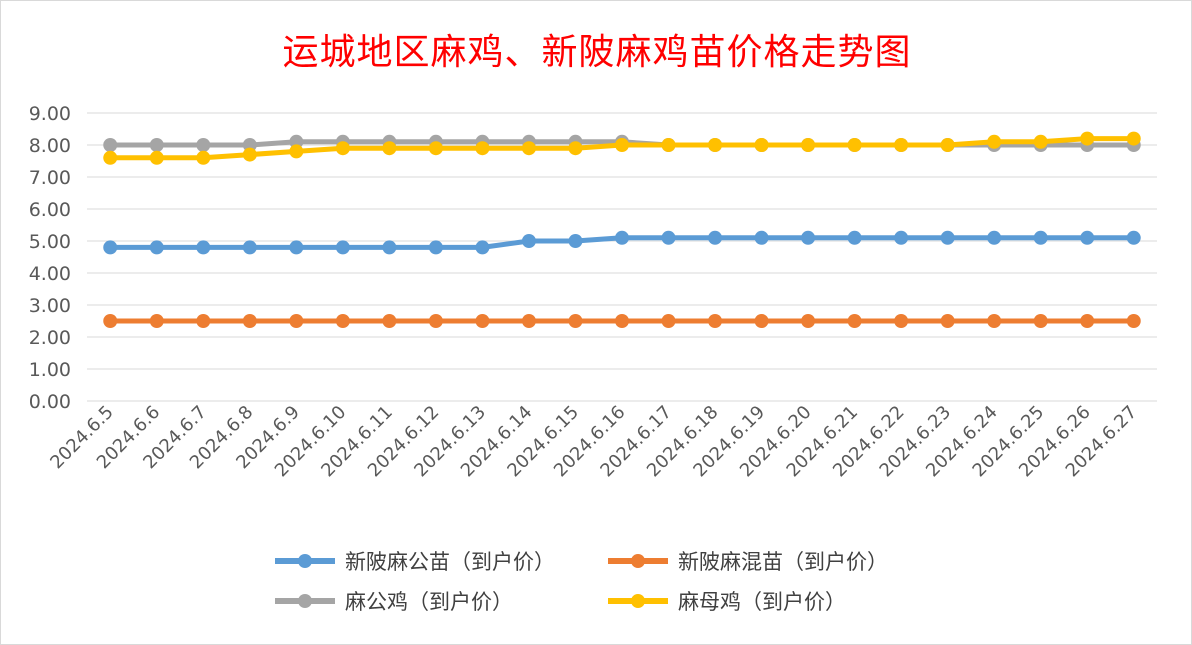 This screenshot has width=1192, height=645. I want to click on y-tick-label: 1.00, so click(50, 370).